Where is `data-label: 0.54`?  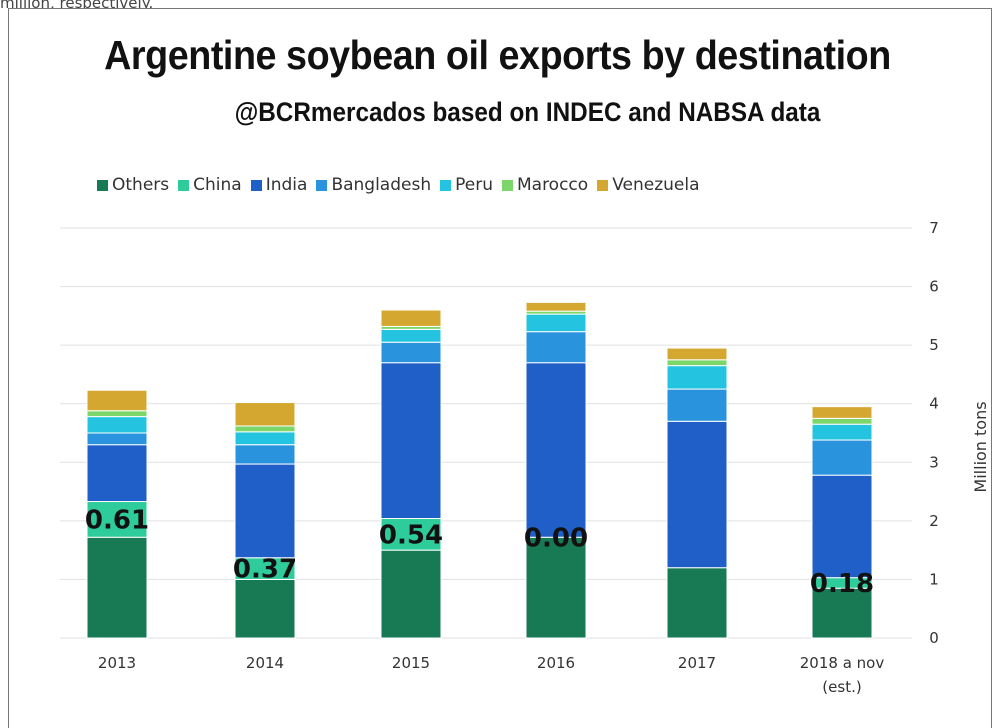
data-label: 0.54 is located at coordinates (411, 535).